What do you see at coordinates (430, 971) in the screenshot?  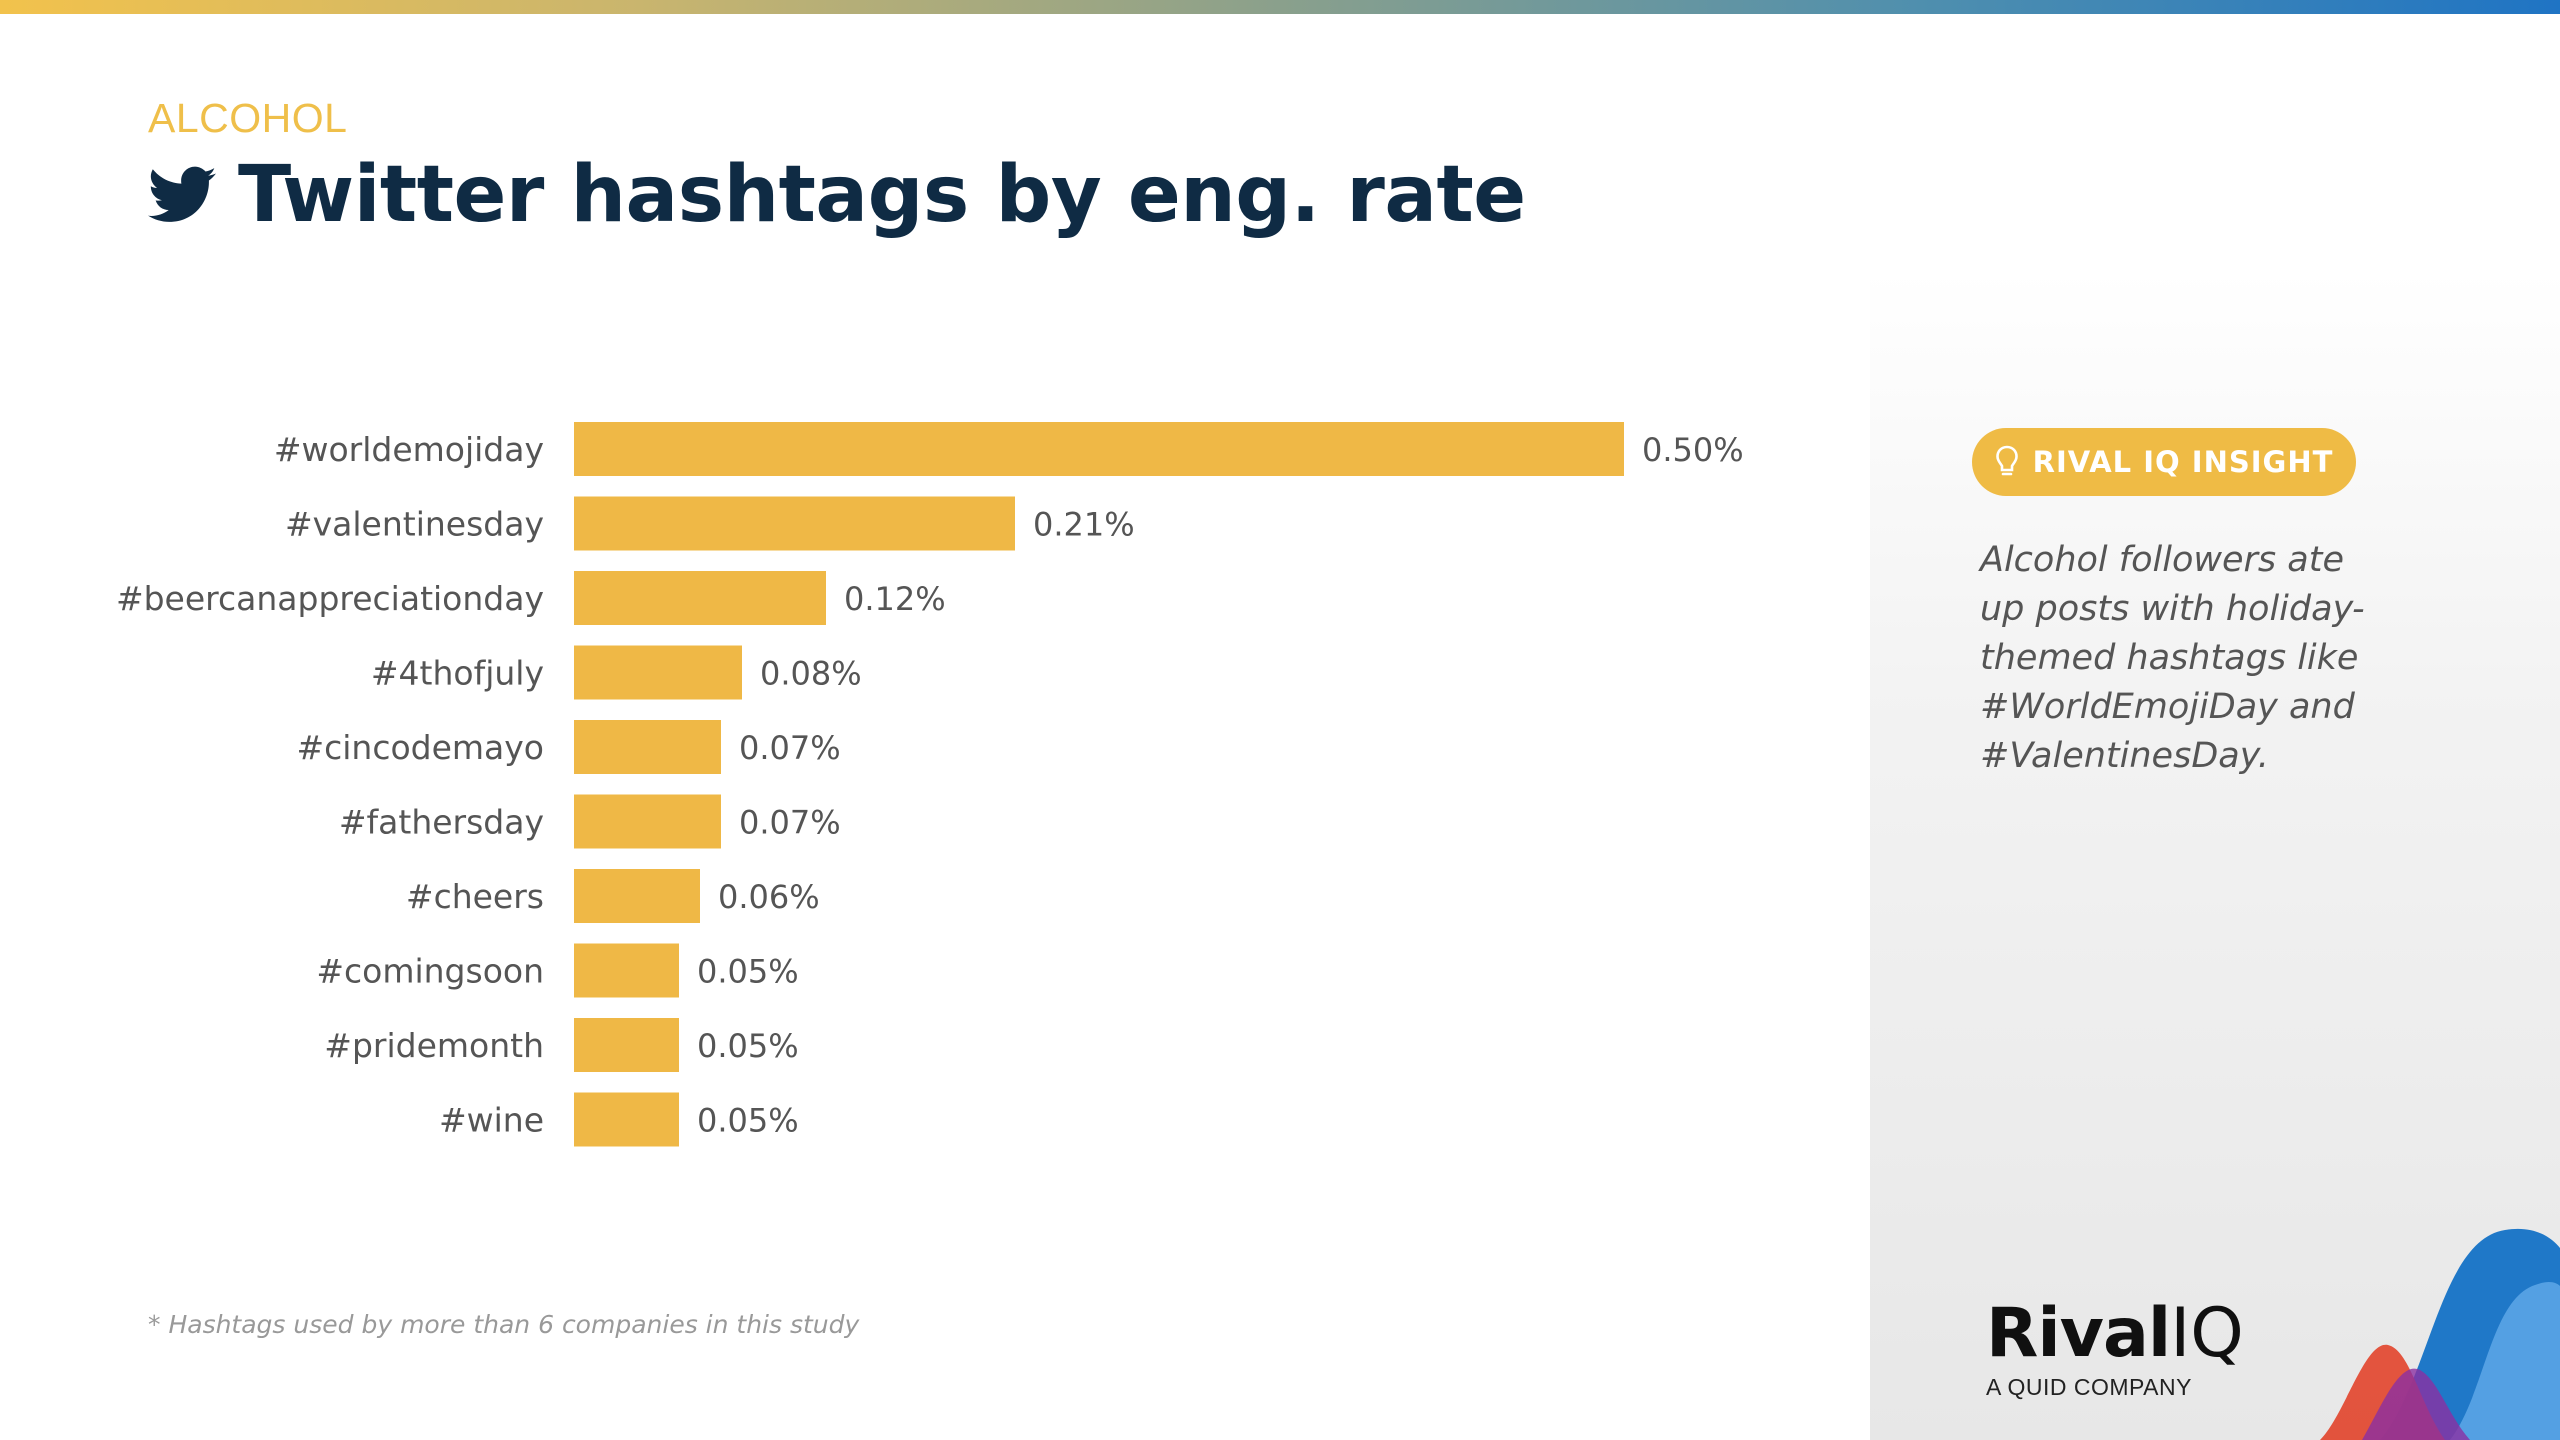 I see `category-label: #comingsoon` at bounding box center [430, 971].